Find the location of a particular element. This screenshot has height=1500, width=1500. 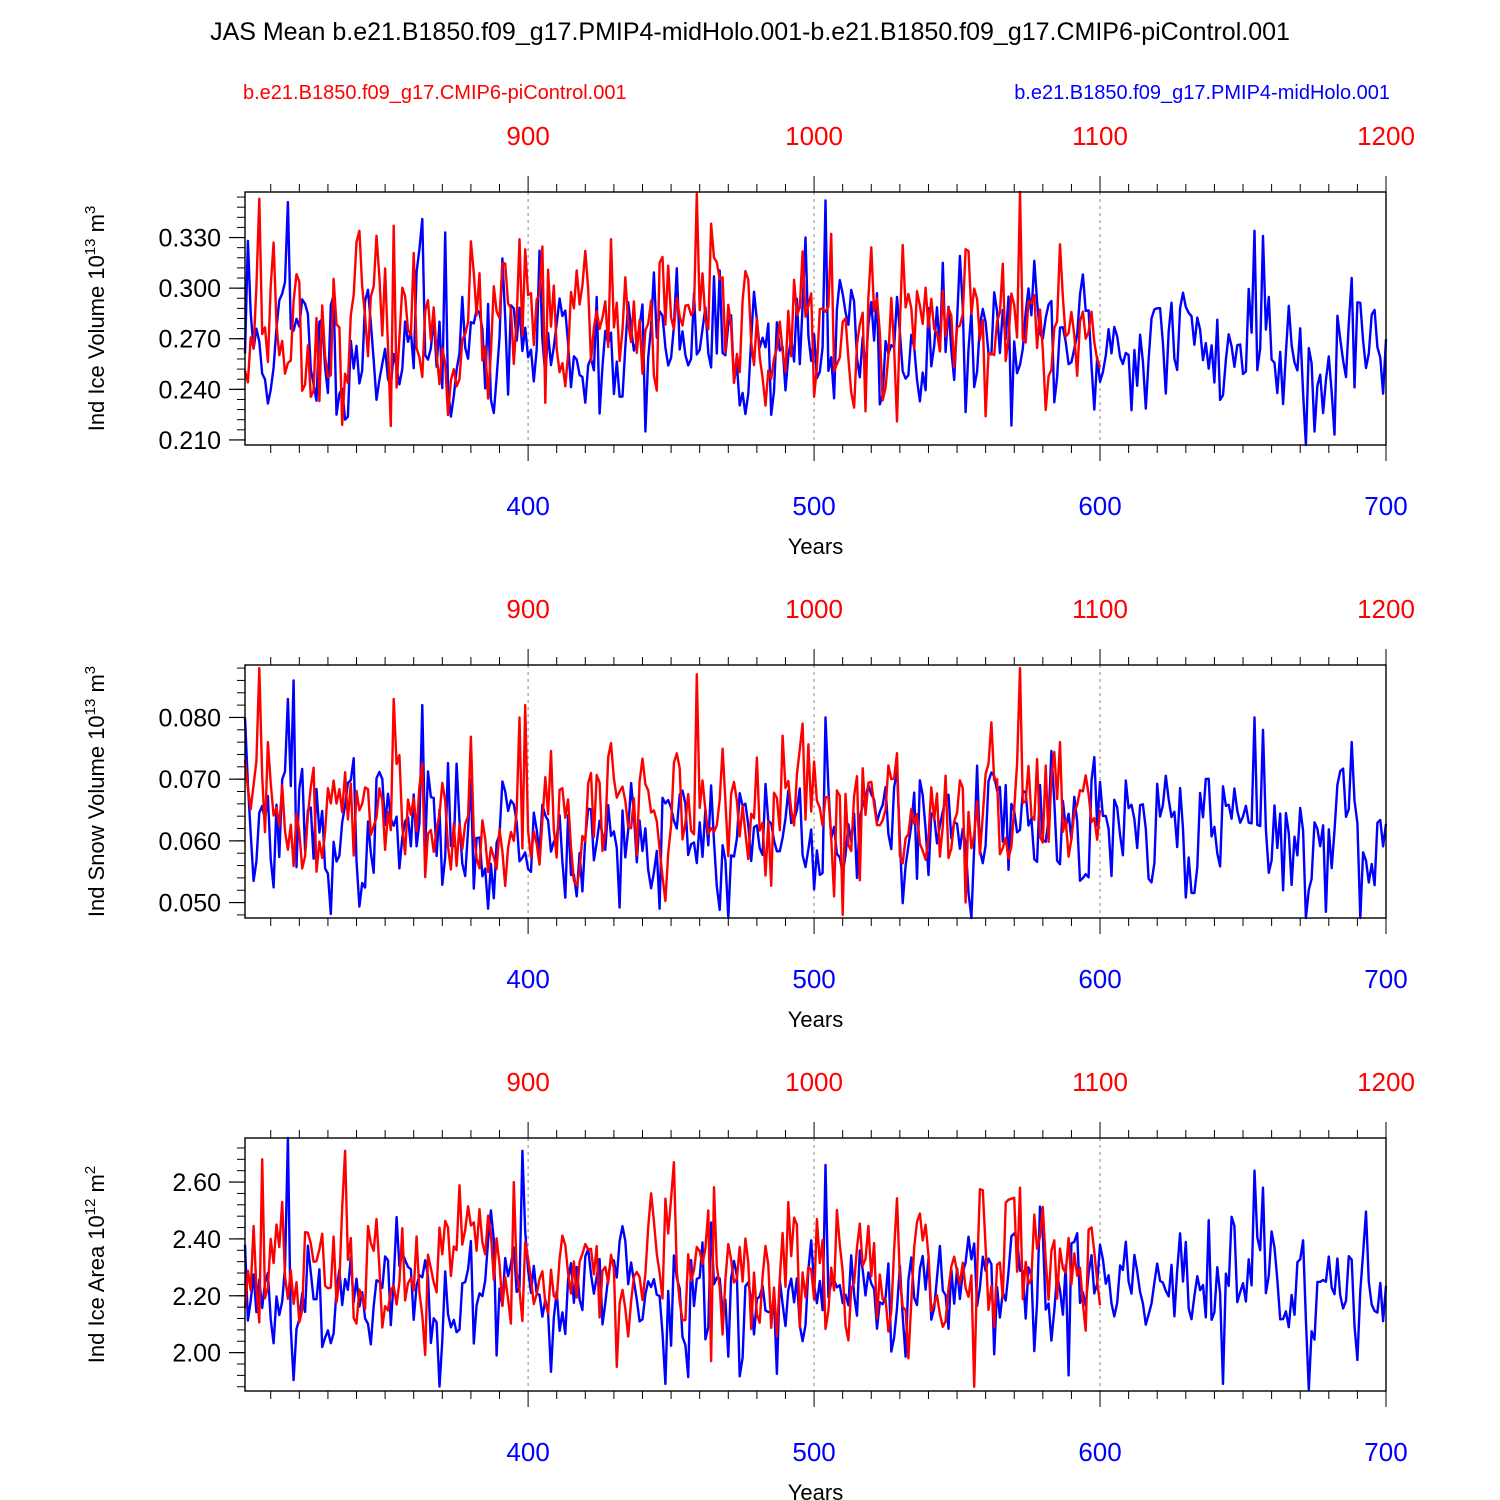

y-axis-label: Ind Snow Volume 1013 m3 is located at coordinates (95, 791).